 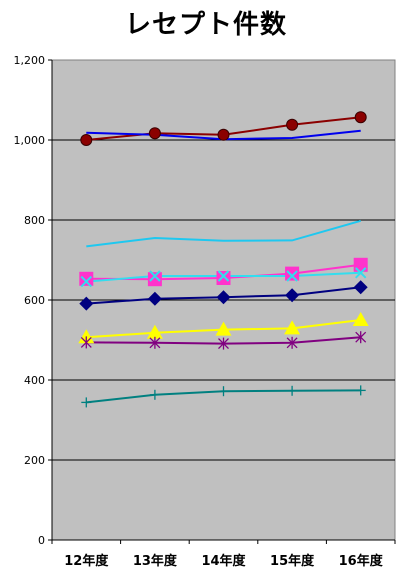 What do you see at coordinates (34, 380) in the screenshot?
I see `y-tick-label: 400` at bounding box center [34, 380].